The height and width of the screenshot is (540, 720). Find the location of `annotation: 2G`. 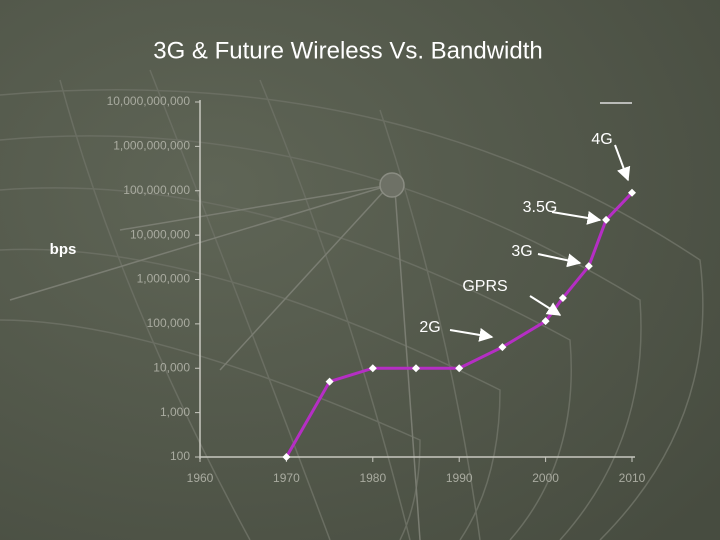

annotation: 2G is located at coordinates (429, 327).